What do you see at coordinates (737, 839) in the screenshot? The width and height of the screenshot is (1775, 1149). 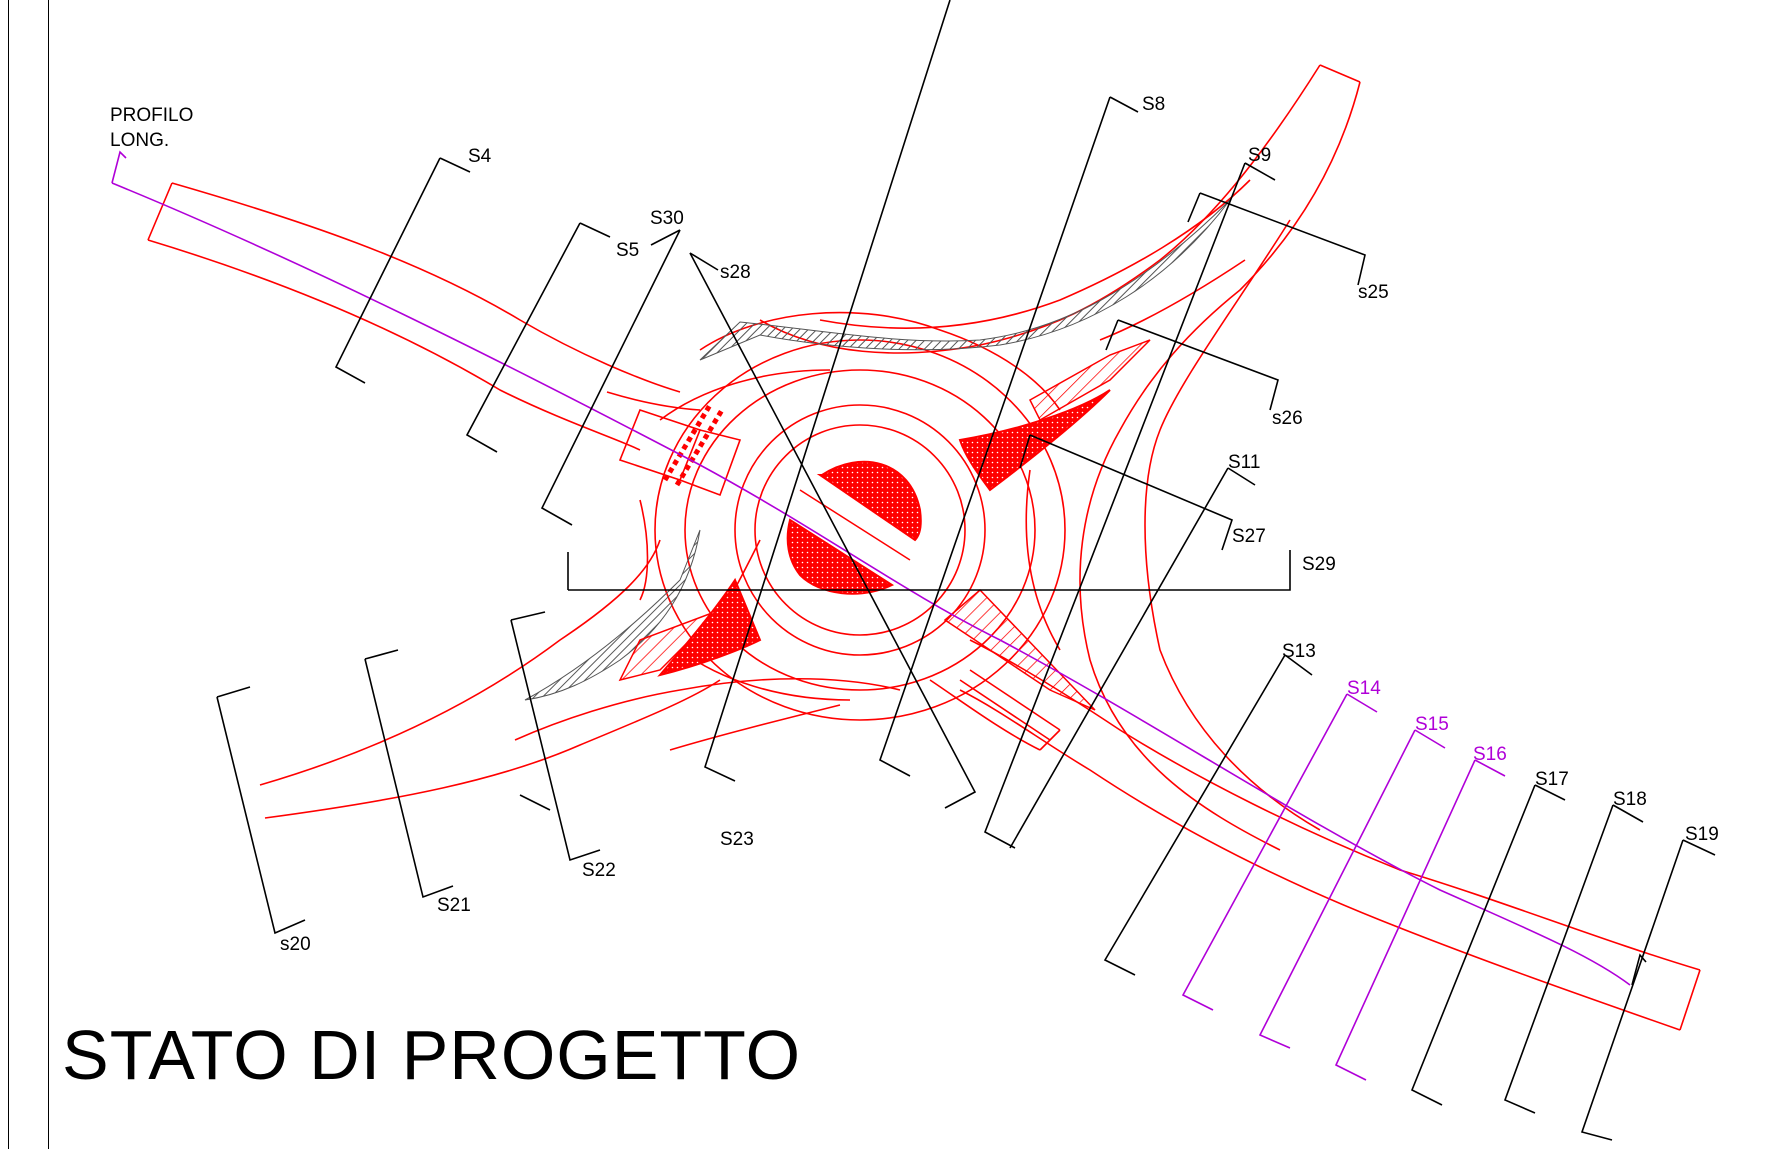 I see `section-label-S23: S23` at bounding box center [737, 839].